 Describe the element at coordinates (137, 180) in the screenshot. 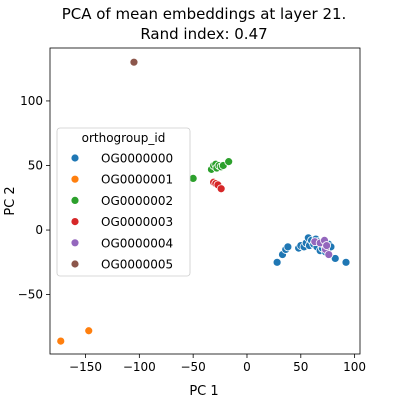

I see `legend-label: OG0000001` at that location.